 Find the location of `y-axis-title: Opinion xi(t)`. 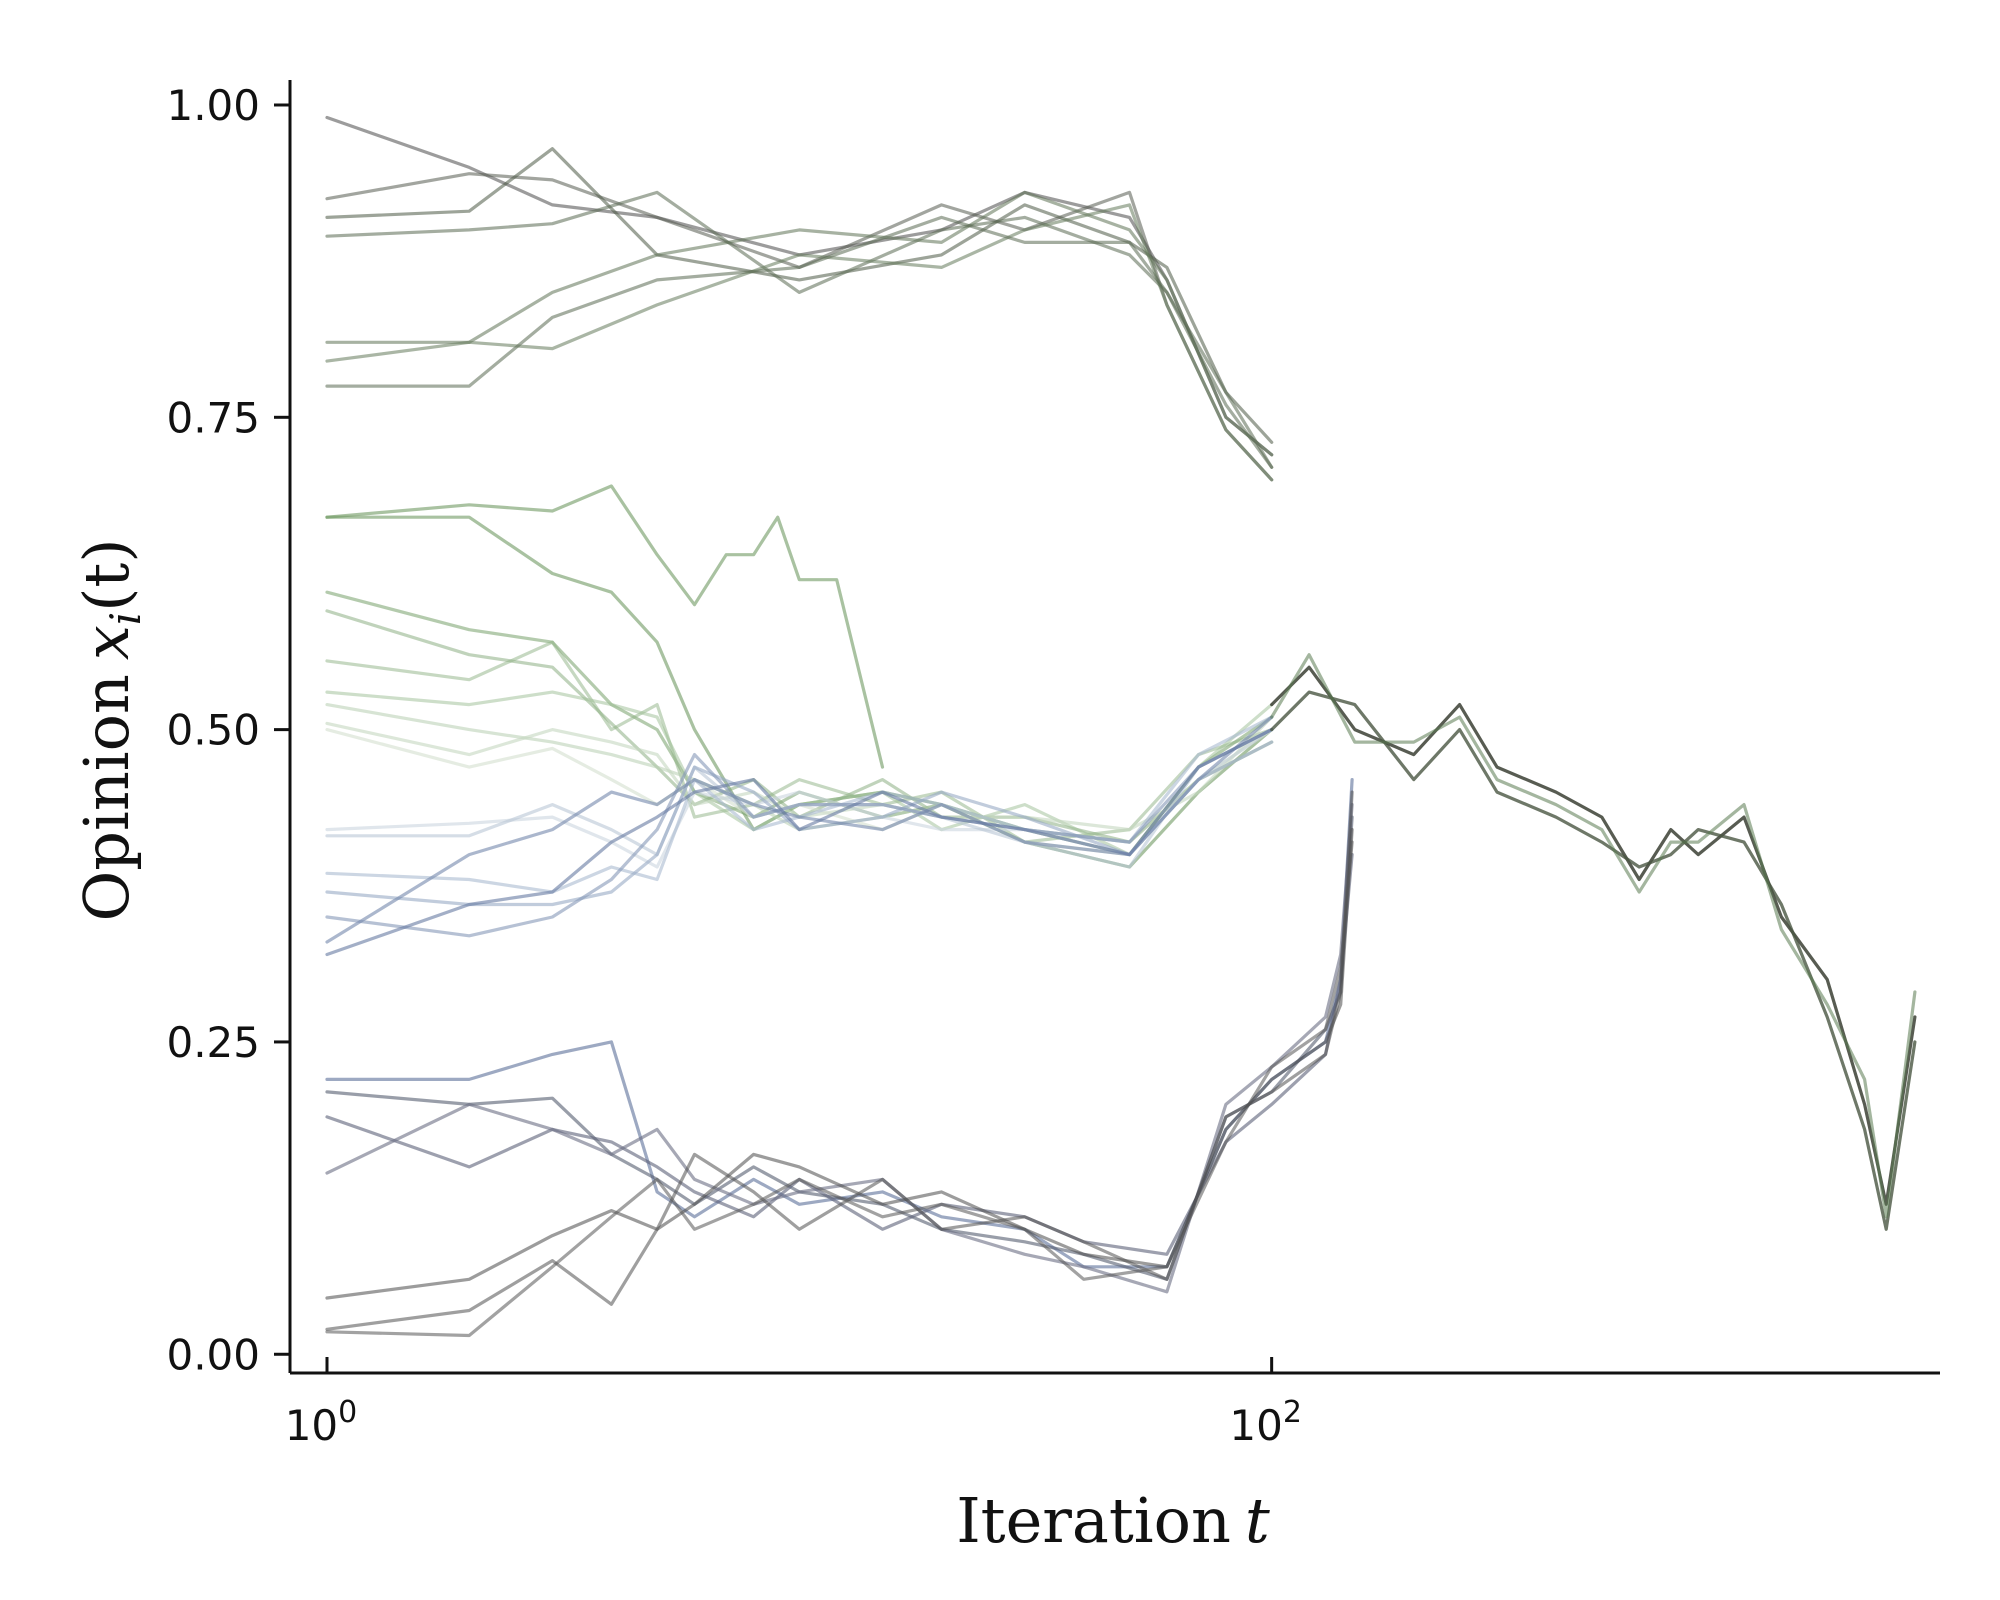

y-axis-title: Opinion xi(t) is located at coordinates (110, 729).